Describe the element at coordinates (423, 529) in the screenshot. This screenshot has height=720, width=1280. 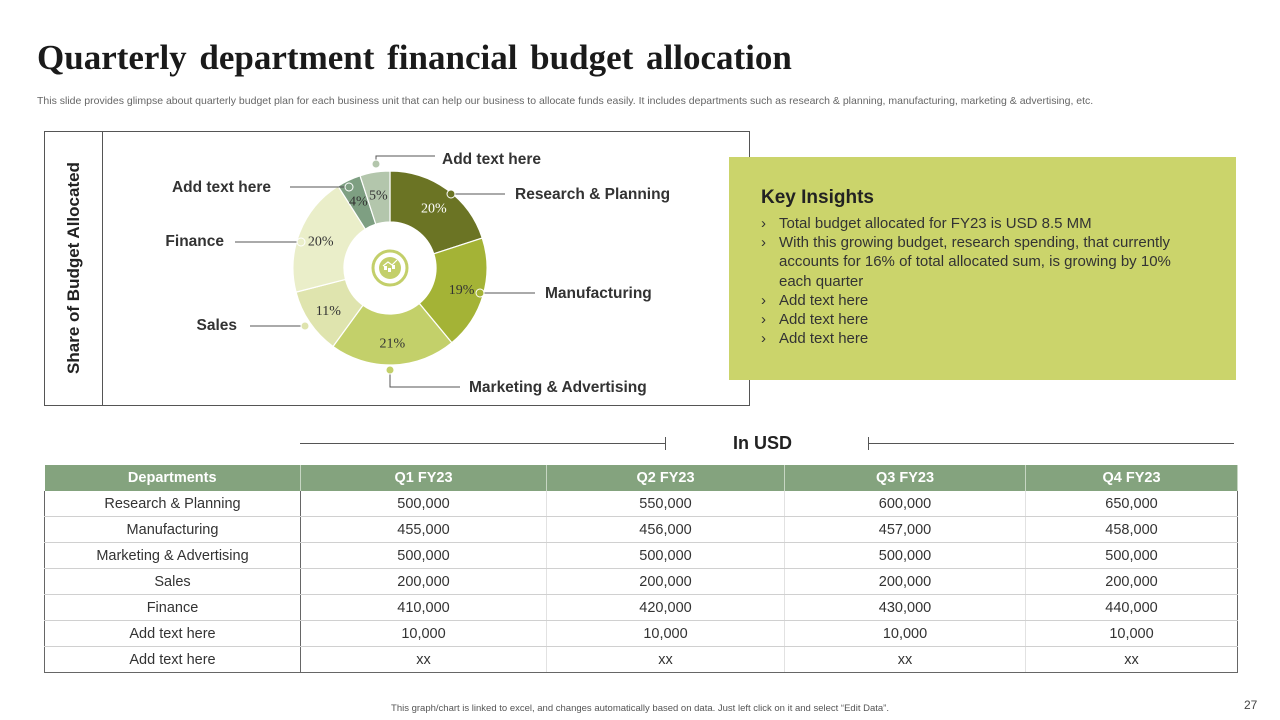
I see `budget-cell: 455,000` at that location.